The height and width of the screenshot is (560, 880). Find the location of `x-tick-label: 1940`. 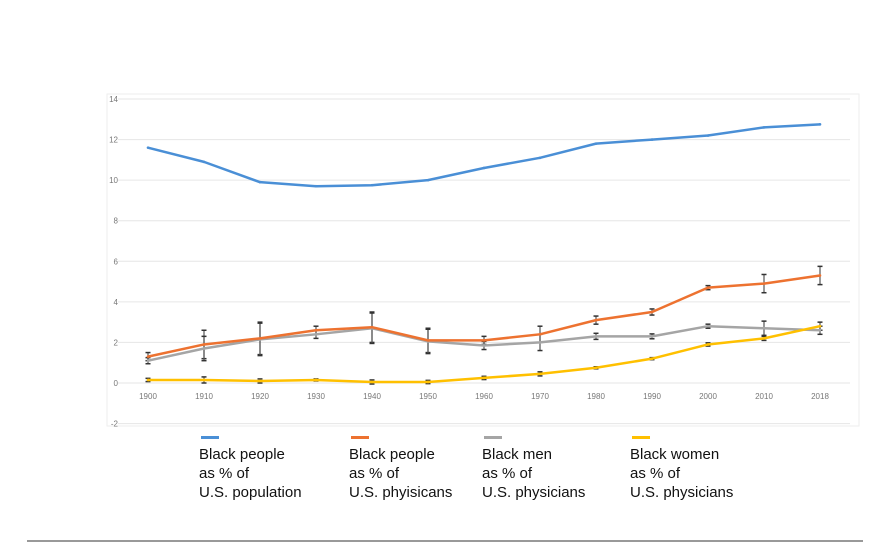

x-tick-label: 1940 is located at coordinates (372, 396).